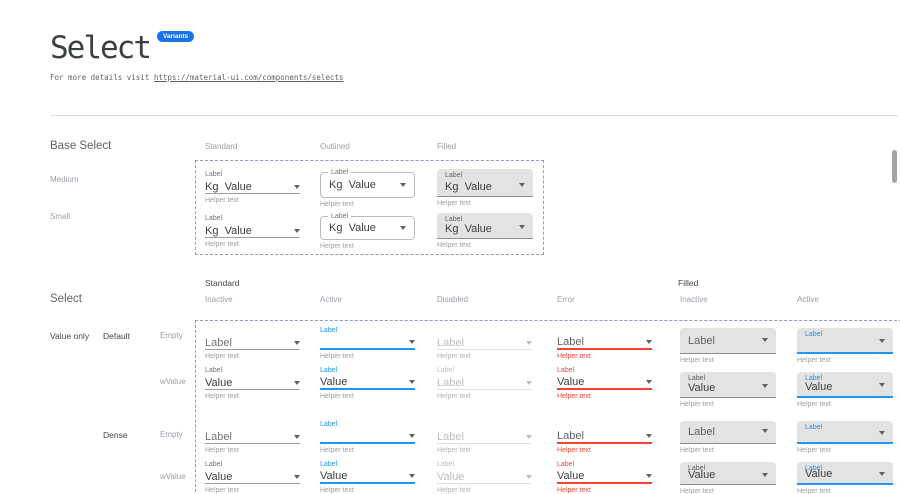 The image size is (900, 494). I want to click on select-standard-inactive: Label Kg Value Helper text, so click(252, 231).